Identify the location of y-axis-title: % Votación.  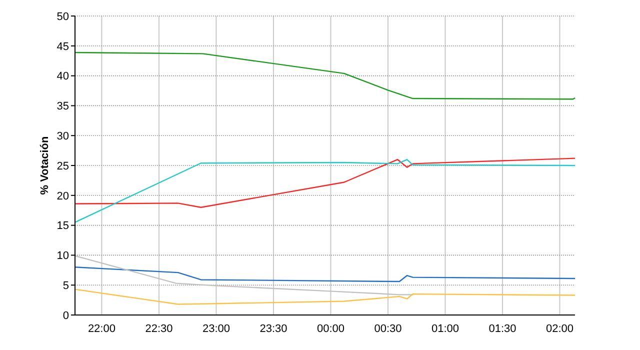
(45, 165).